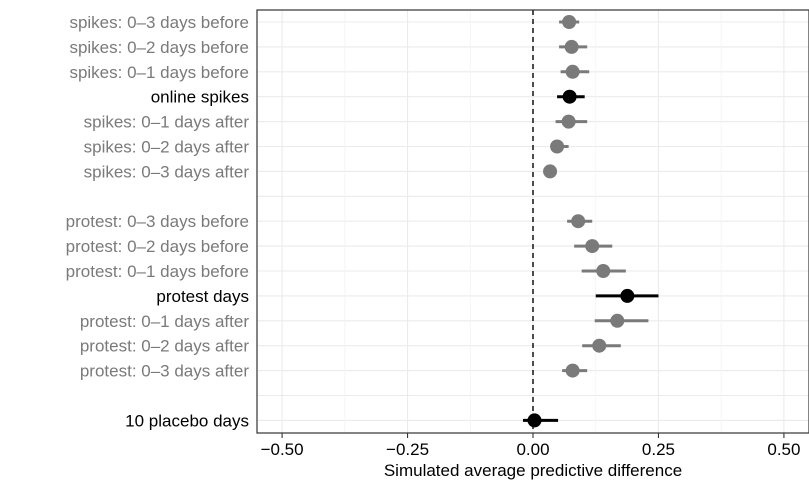  Describe the element at coordinates (187, 420) in the screenshot. I see `y-axis-label: 10 placebo days` at that location.